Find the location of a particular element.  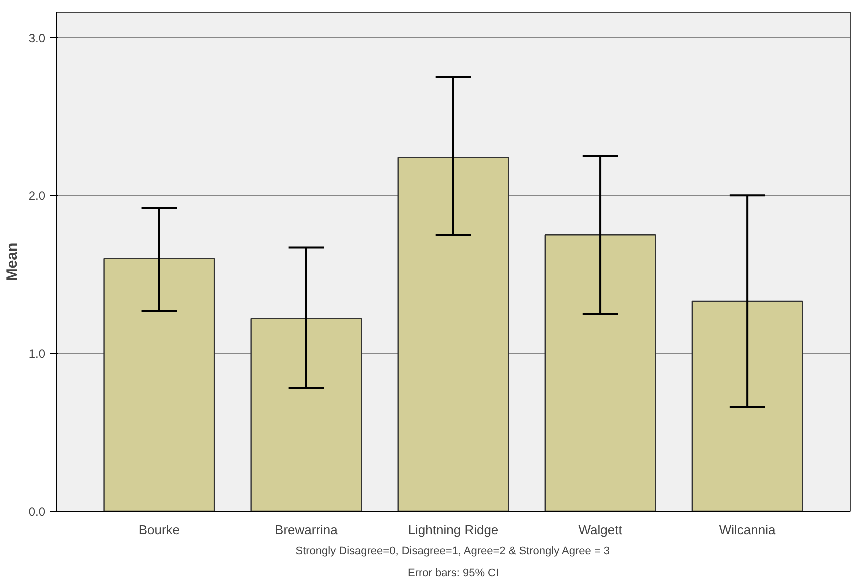

x-tick-label: Bourke is located at coordinates (159, 530).